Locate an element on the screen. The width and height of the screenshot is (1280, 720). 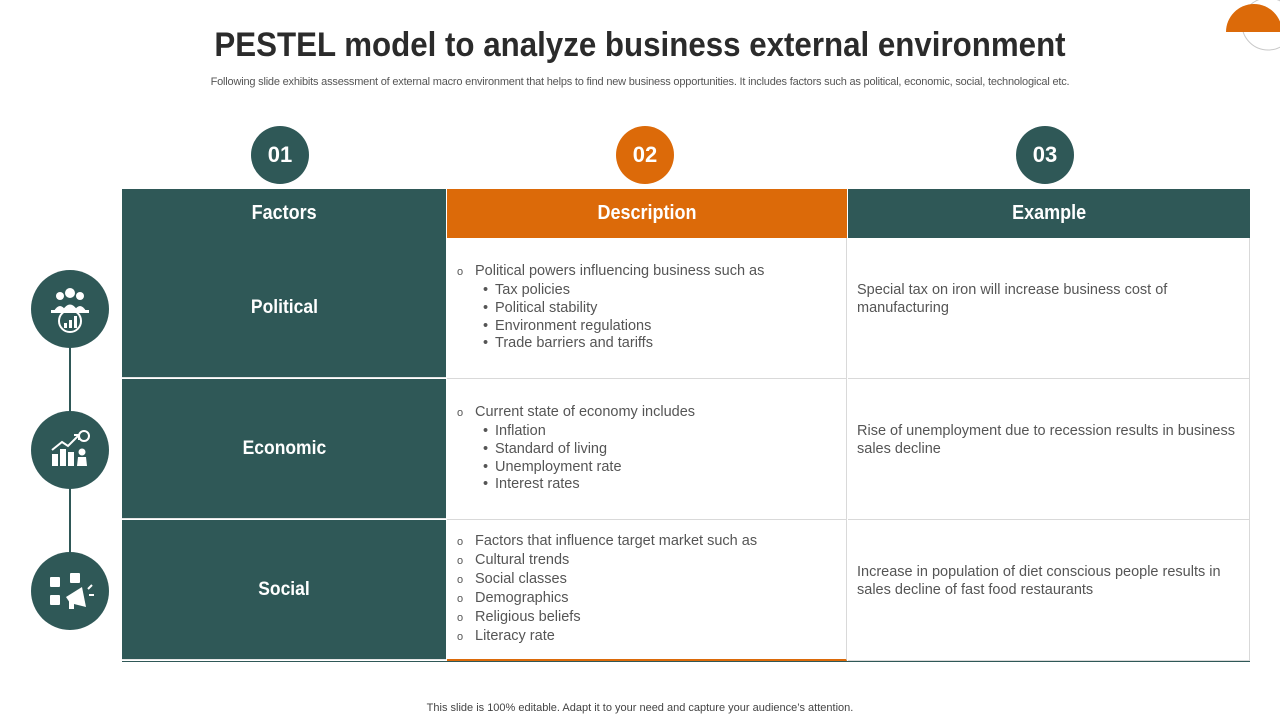
description-line: o Literacy rate is located at coordinates (651, 637).